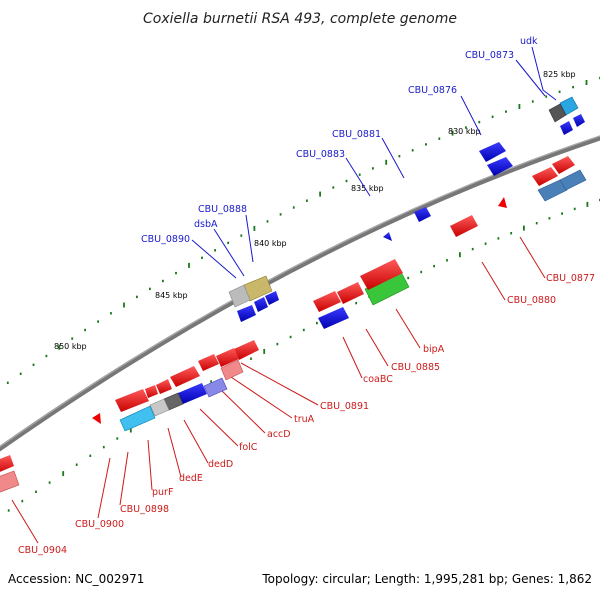  I want to click on label-trua: truA, so click(304, 419).